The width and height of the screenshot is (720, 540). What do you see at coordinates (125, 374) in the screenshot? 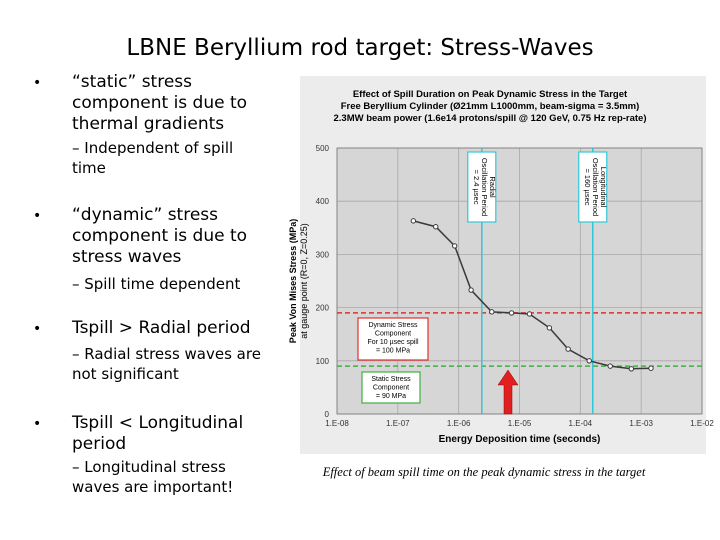
I see `sub-bullet-text: not significant` at bounding box center [125, 374].